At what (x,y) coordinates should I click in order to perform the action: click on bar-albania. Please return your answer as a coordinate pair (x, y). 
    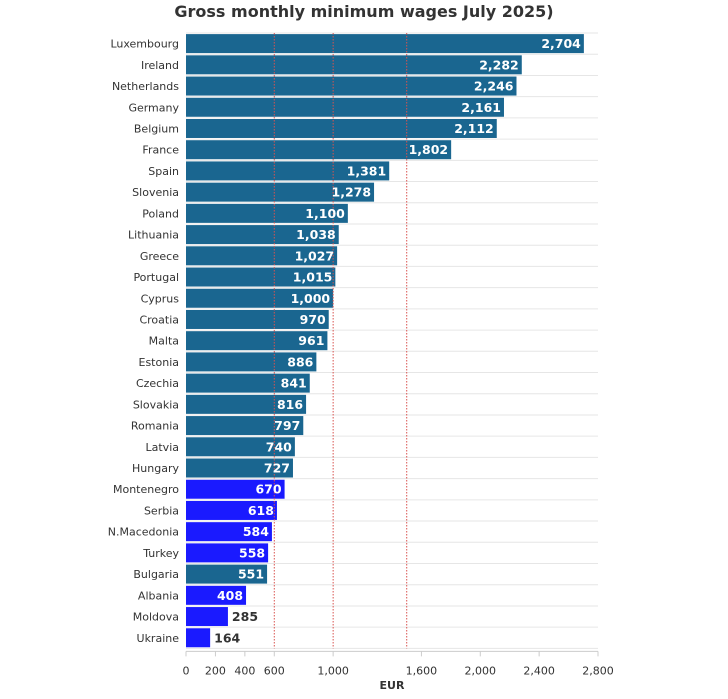
    Looking at the image, I should click on (216, 595).